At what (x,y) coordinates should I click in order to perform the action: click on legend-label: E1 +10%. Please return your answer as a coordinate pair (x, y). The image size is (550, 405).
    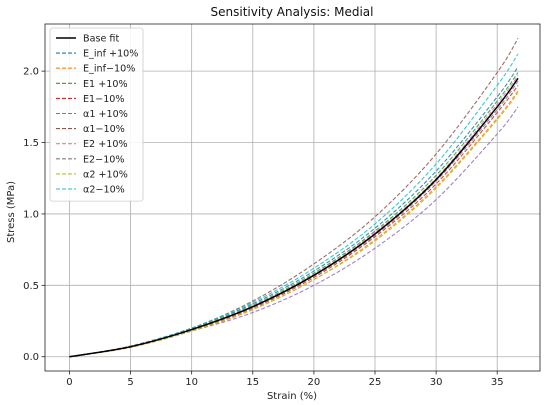
    Looking at the image, I should click on (105, 84).